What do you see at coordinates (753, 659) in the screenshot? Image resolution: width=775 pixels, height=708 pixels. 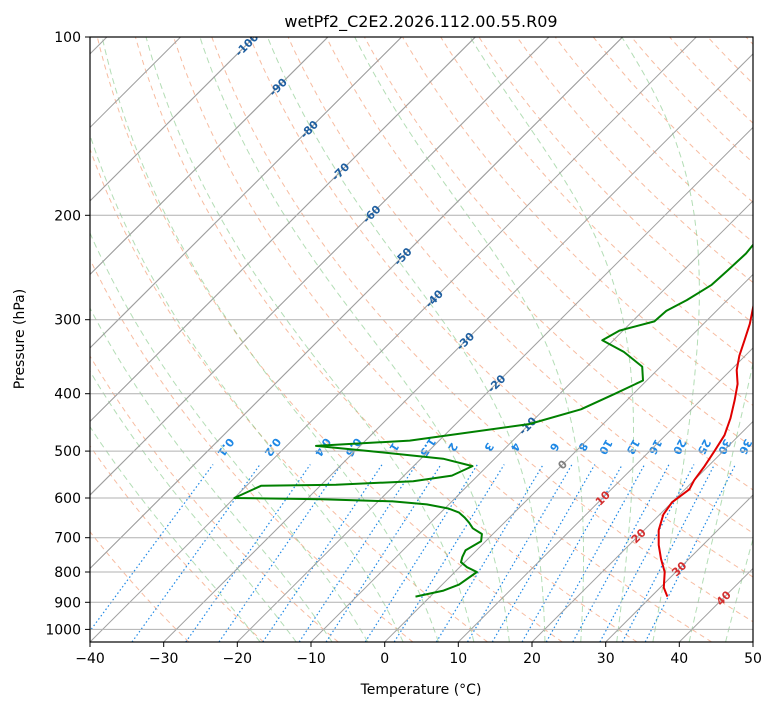 I see `x-tick-label: 50` at bounding box center [753, 659].